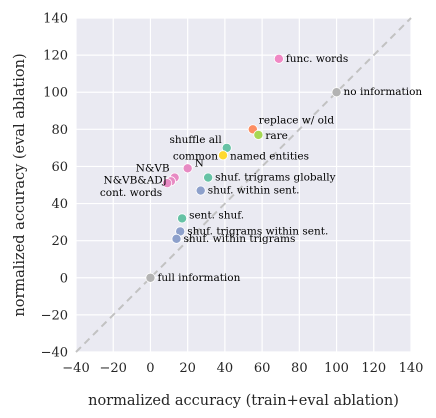 Image resolution: width=436 pixels, height=418 pixels. Describe the element at coordinates (276, 136) in the screenshot. I see `point-label: rare` at that location.